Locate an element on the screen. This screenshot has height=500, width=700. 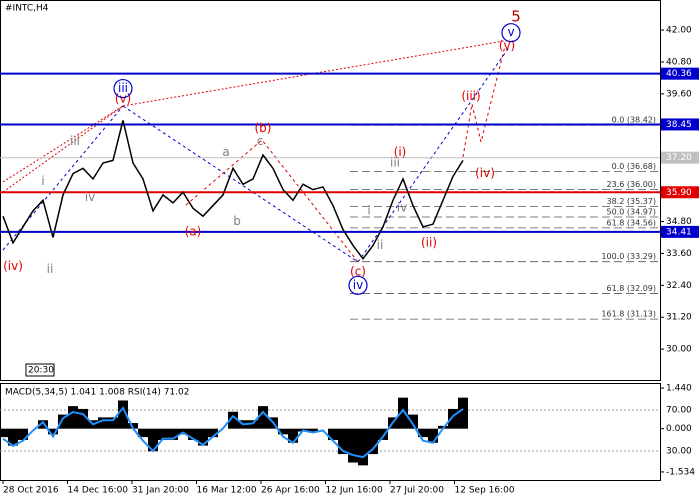
x-tick-label: 12 Jun 16:00 is located at coordinates (354, 491).